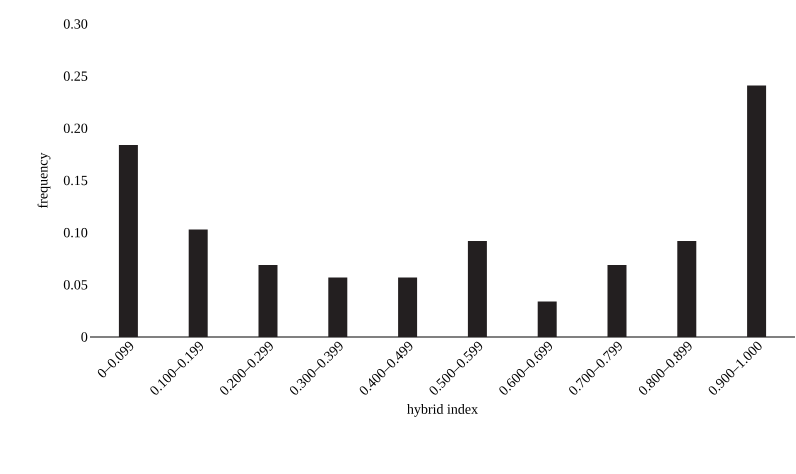 The image size is (796, 474). Describe the element at coordinates (76, 285) in the screenshot. I see `y-tick-label: 0.05` at that location.